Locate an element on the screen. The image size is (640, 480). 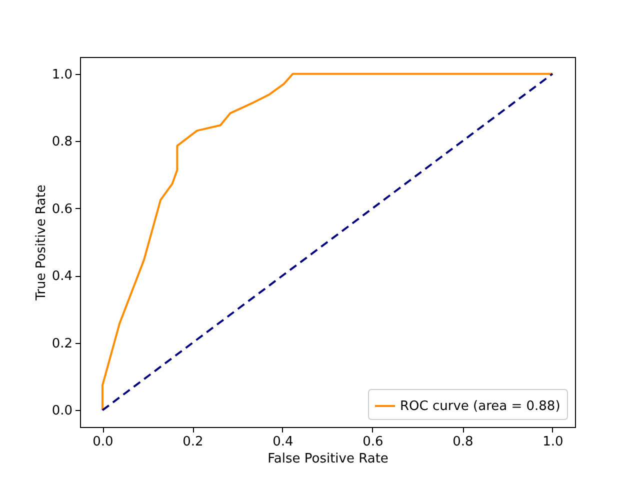
y-tick-label: 0.8 is located at coordinates (62, 142).